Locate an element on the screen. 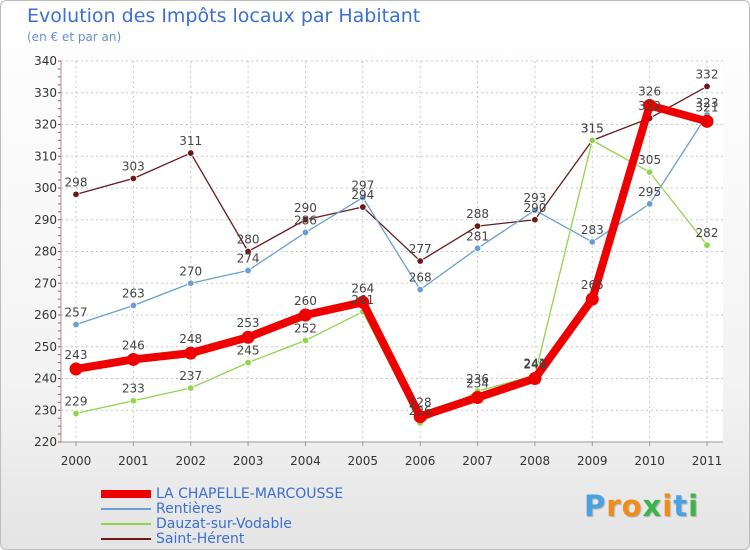 This screenshot has height=550, width=750. y-tick-label: 270 is located at coordinates (45, 283).